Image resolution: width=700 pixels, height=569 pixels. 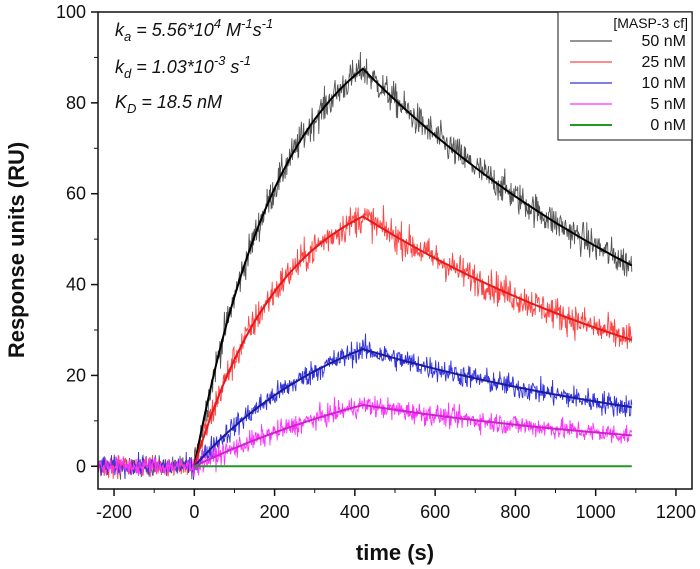 What do you see at coordinates (71, 12) in the screenshot?
I see `y-tick-label-100: 100` at bounding box center [71, 12].